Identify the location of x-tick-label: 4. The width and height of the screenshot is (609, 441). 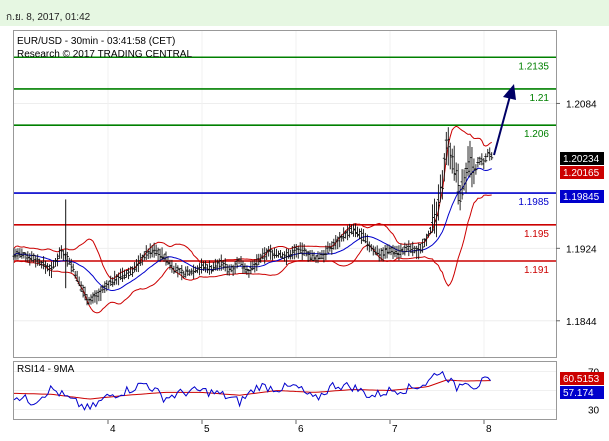
(113, 429).